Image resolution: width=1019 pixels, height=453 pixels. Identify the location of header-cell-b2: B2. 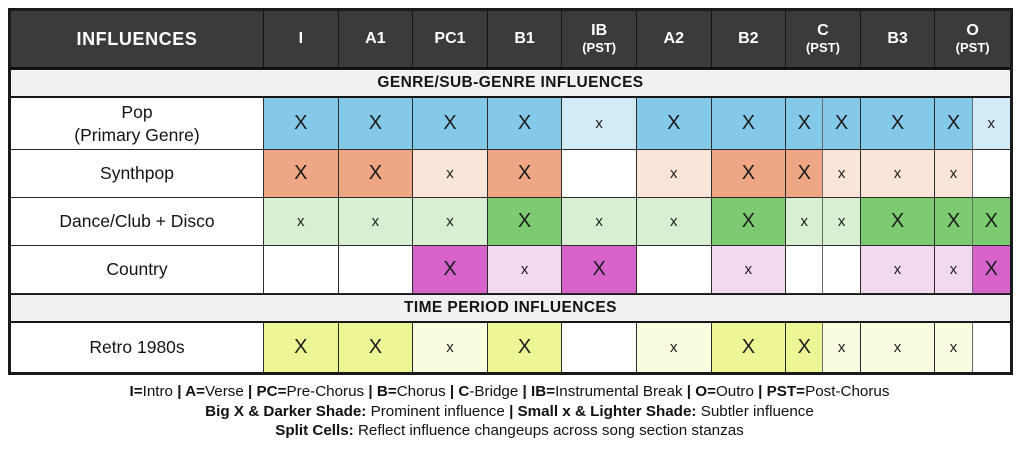
(749, 40).